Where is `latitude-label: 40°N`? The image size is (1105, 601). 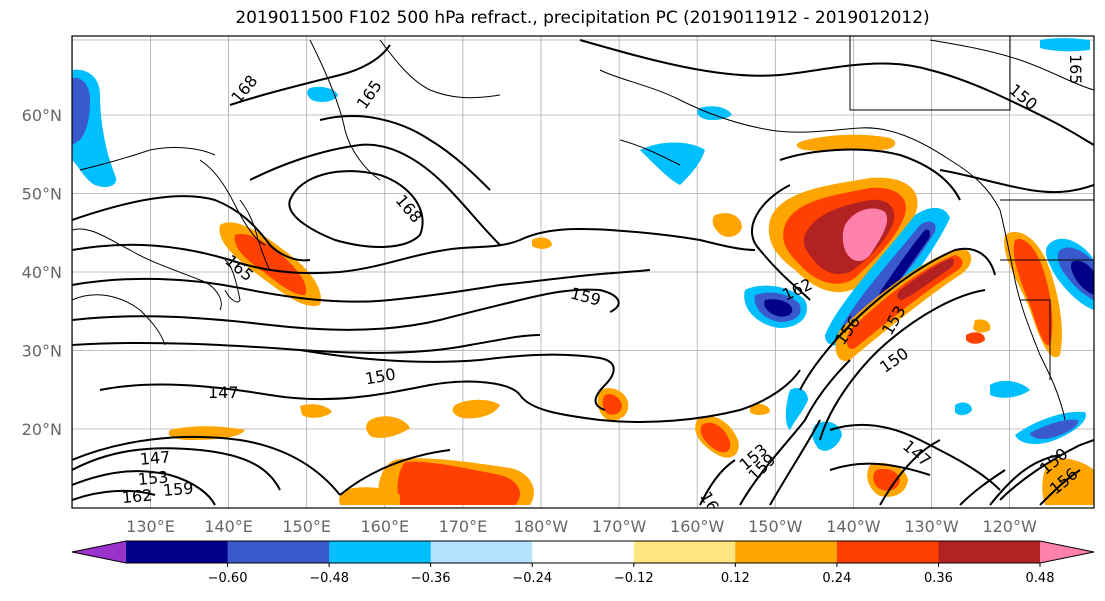
latitude-label: 40°N is located at coordinates (42, 272).